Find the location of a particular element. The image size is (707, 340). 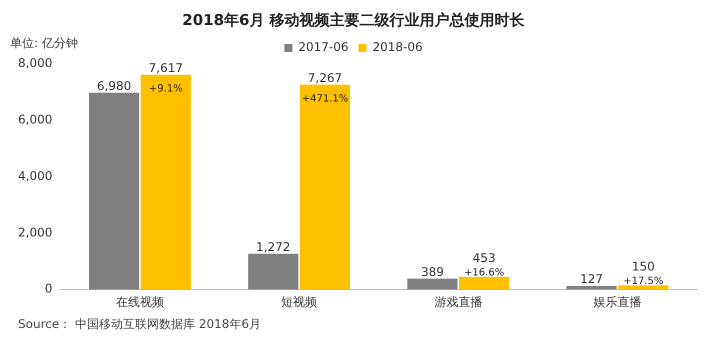

chart-title: 2018年6月 移动视频主要二级行业用户总使用时长 is located at coordinates (354, 19).